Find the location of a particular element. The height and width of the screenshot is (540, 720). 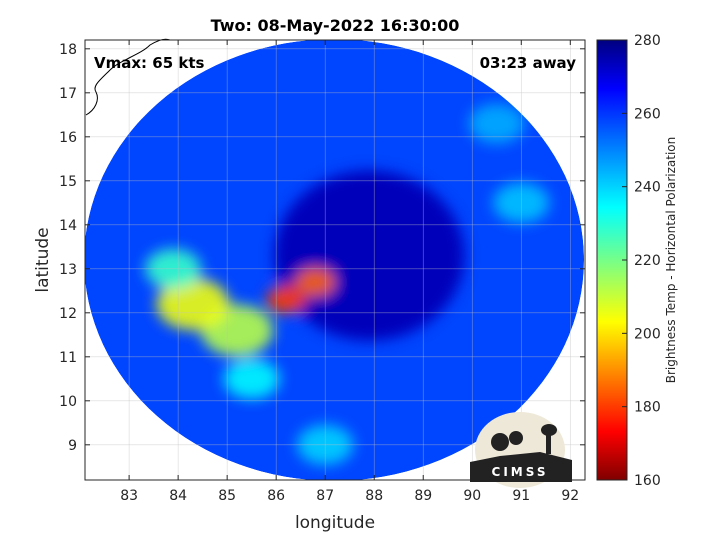

x-tick-label: 88 is located at coordinates (374, 496).